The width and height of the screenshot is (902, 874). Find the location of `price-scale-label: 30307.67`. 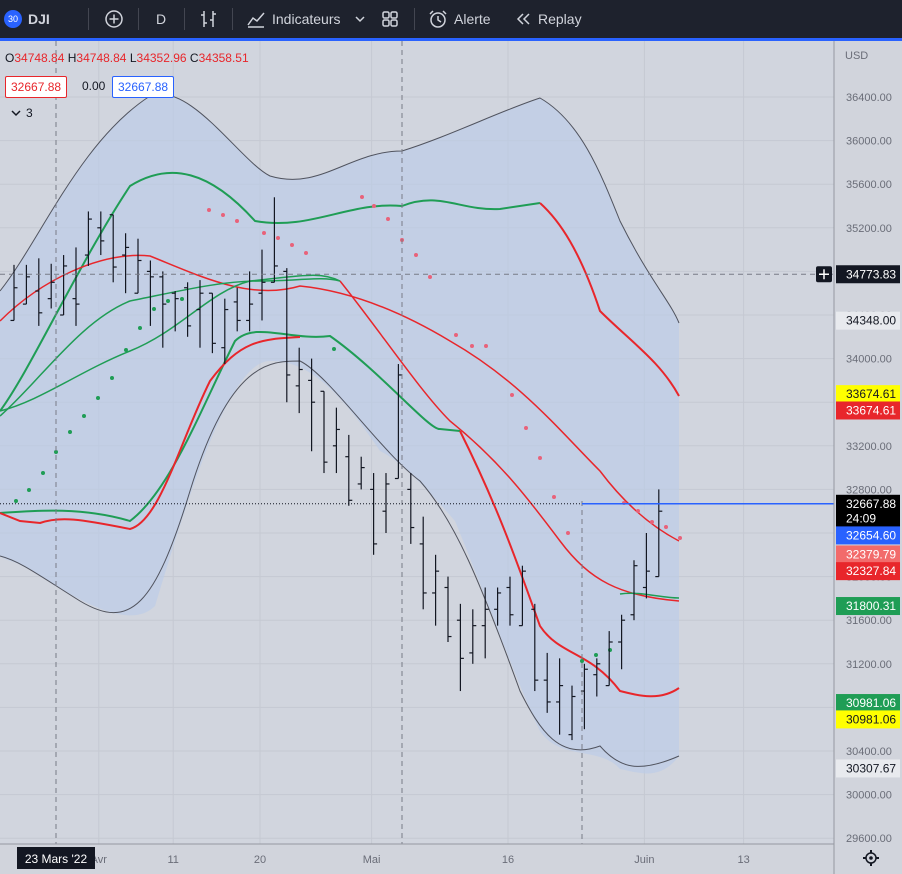

price-scale-label: 30307.67 is located at coordinates (868, 768).